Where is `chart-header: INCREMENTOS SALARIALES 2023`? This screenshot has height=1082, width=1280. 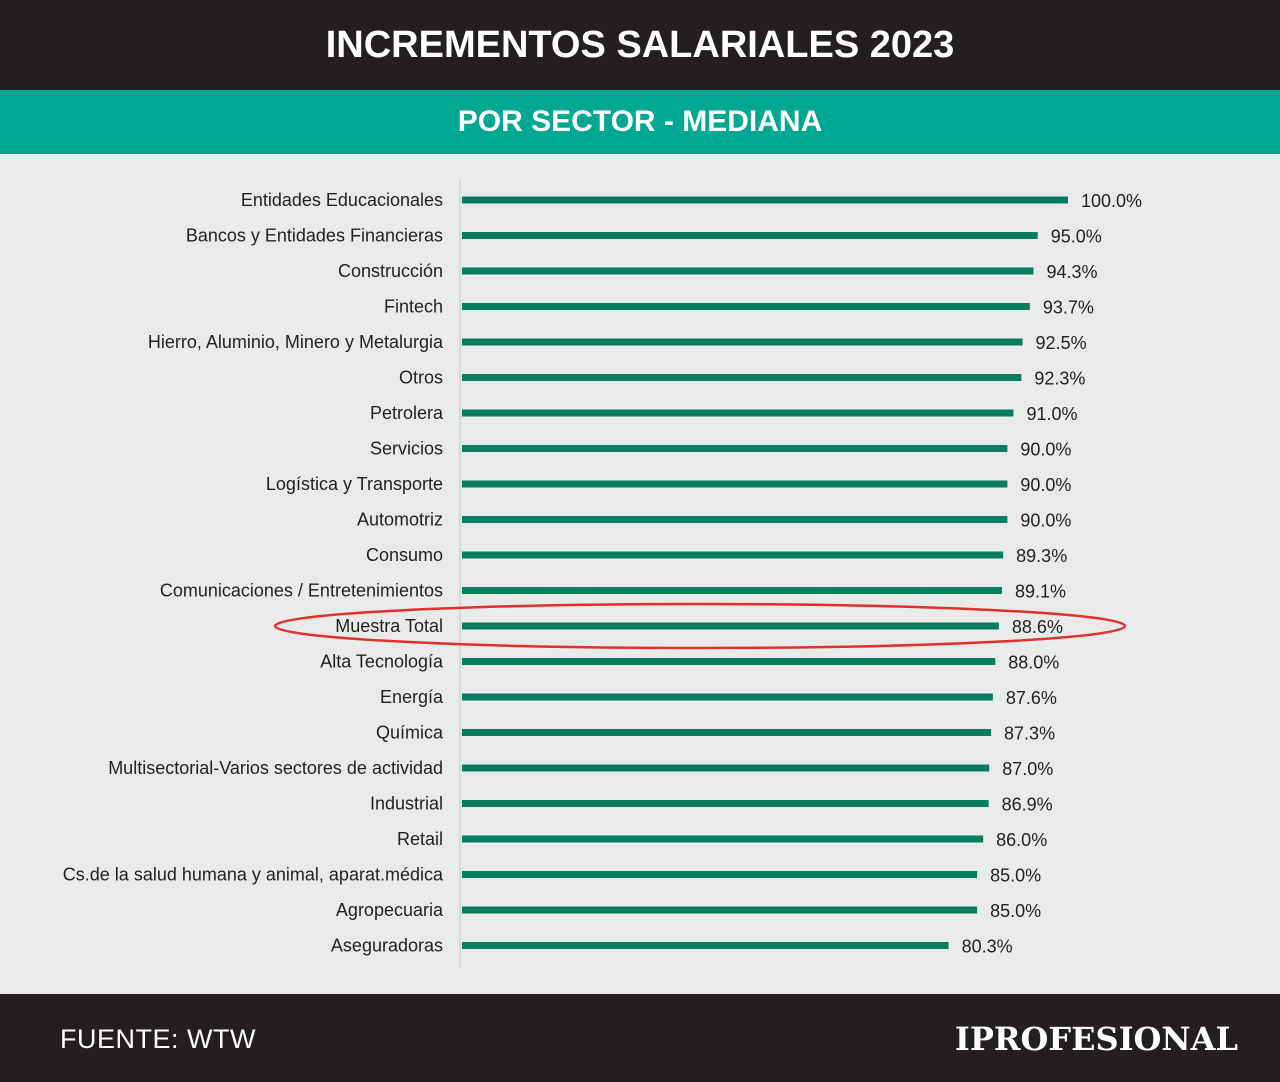
chart-header: INCREMENTOS SALARIALES 2023 is located at coordinates (640, 45).